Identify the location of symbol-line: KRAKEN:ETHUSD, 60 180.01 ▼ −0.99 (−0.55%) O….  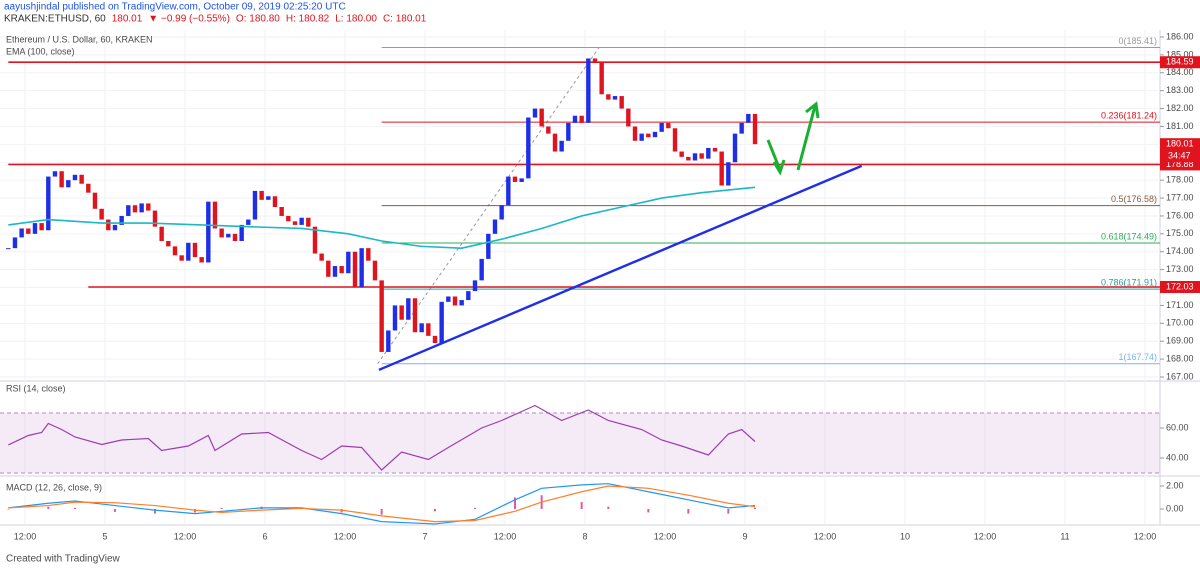
(215, 19).